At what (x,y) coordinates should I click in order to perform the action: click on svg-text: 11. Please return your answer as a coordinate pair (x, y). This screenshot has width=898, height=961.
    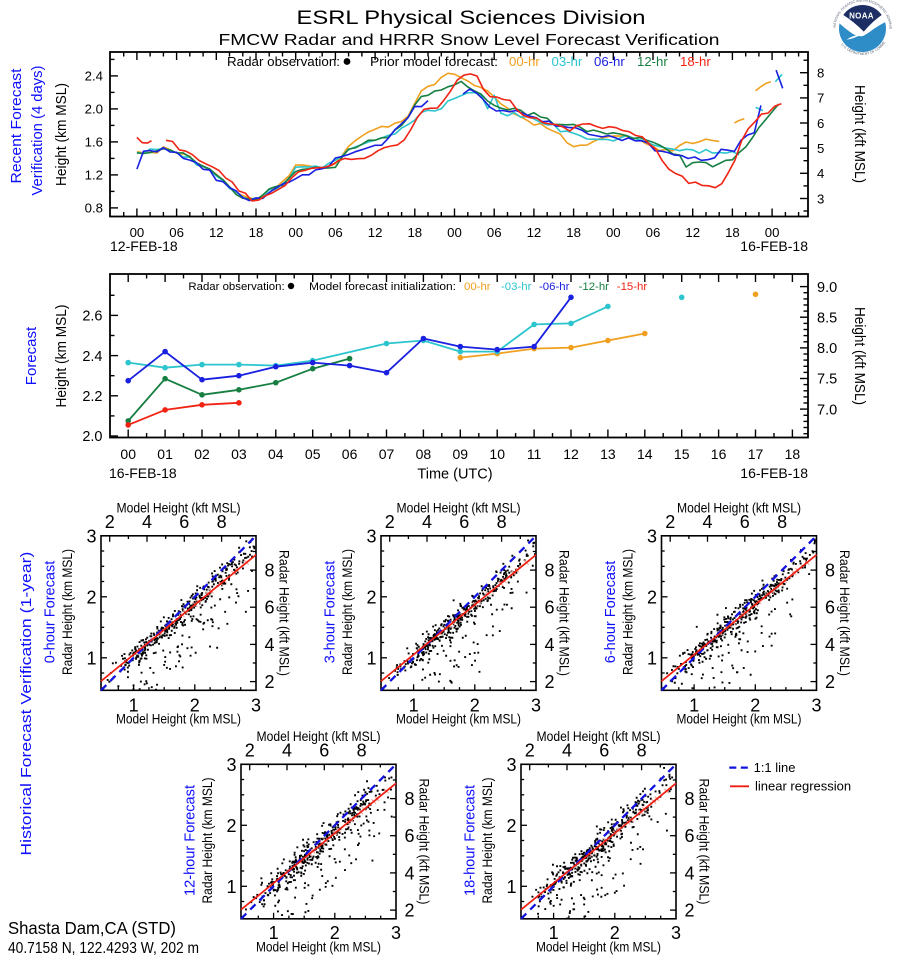
    Looking at the image, I should click on (534, 454).